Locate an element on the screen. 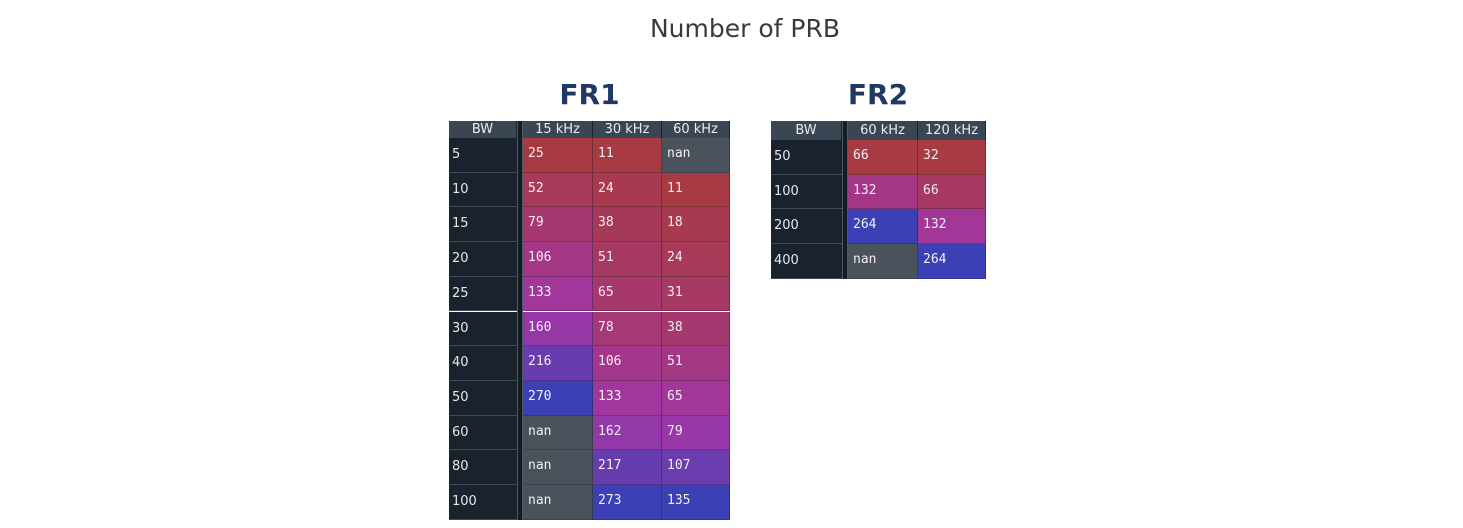 The image size is (1463, 528). row-label: 10 is located at coordinates (483, 190).